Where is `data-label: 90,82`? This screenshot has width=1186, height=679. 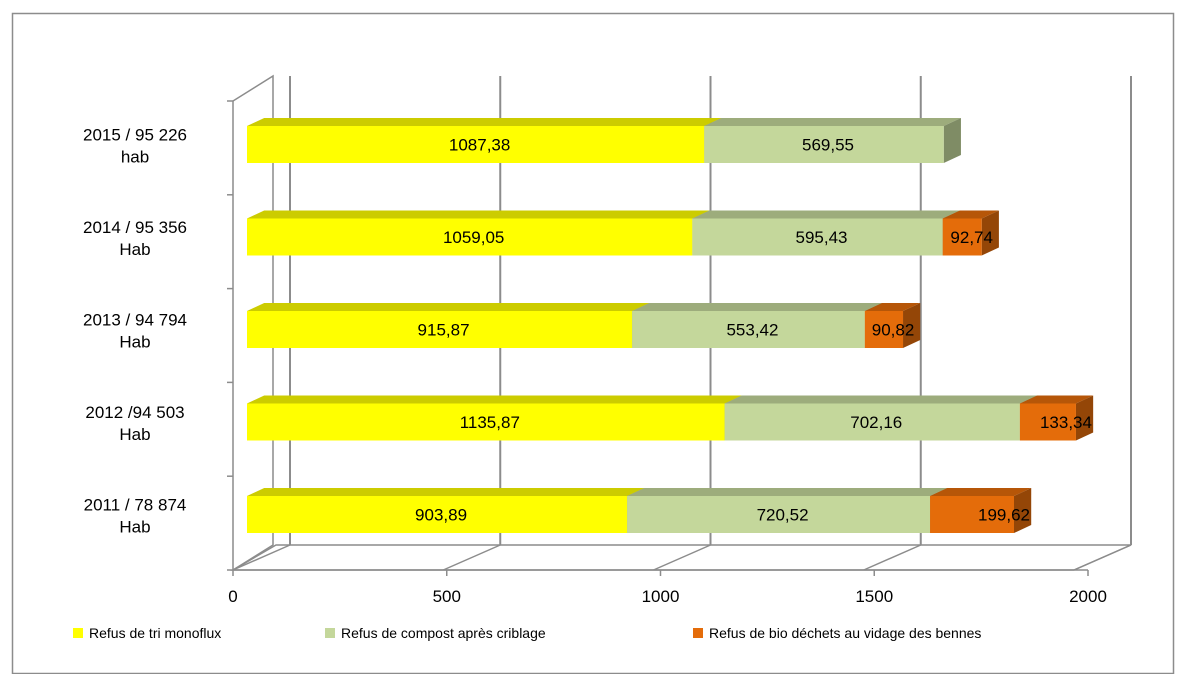
data-label: 90,82 is located at coordinates (893, 330).